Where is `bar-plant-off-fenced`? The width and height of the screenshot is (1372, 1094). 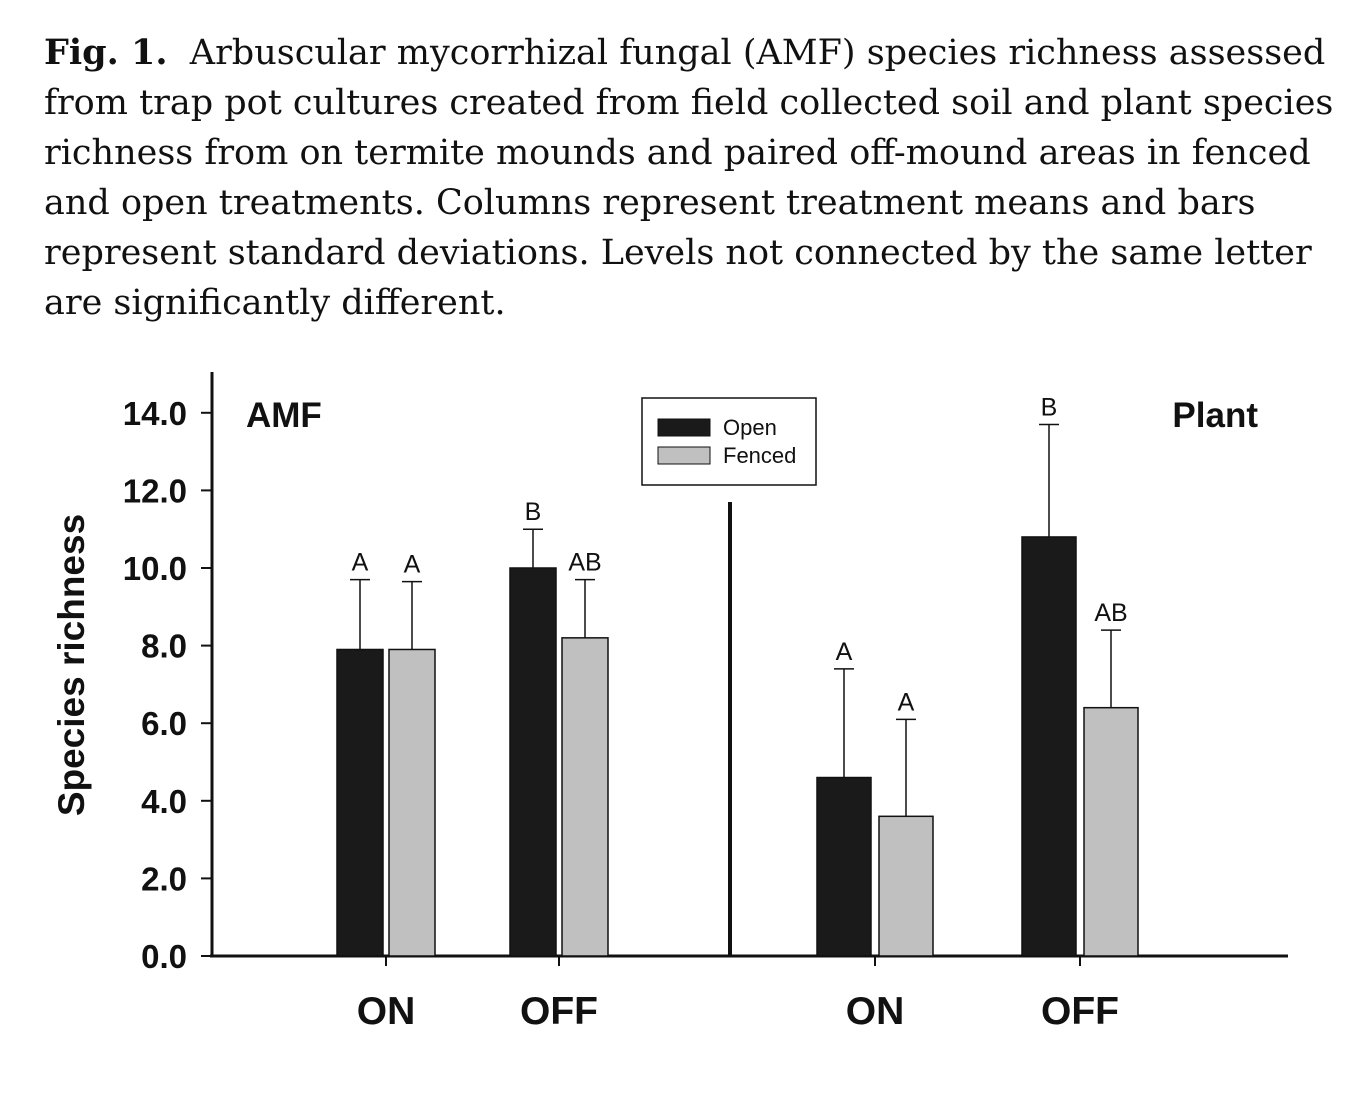
bar-plant-off-fenced is located at coordinates (1111, 831).